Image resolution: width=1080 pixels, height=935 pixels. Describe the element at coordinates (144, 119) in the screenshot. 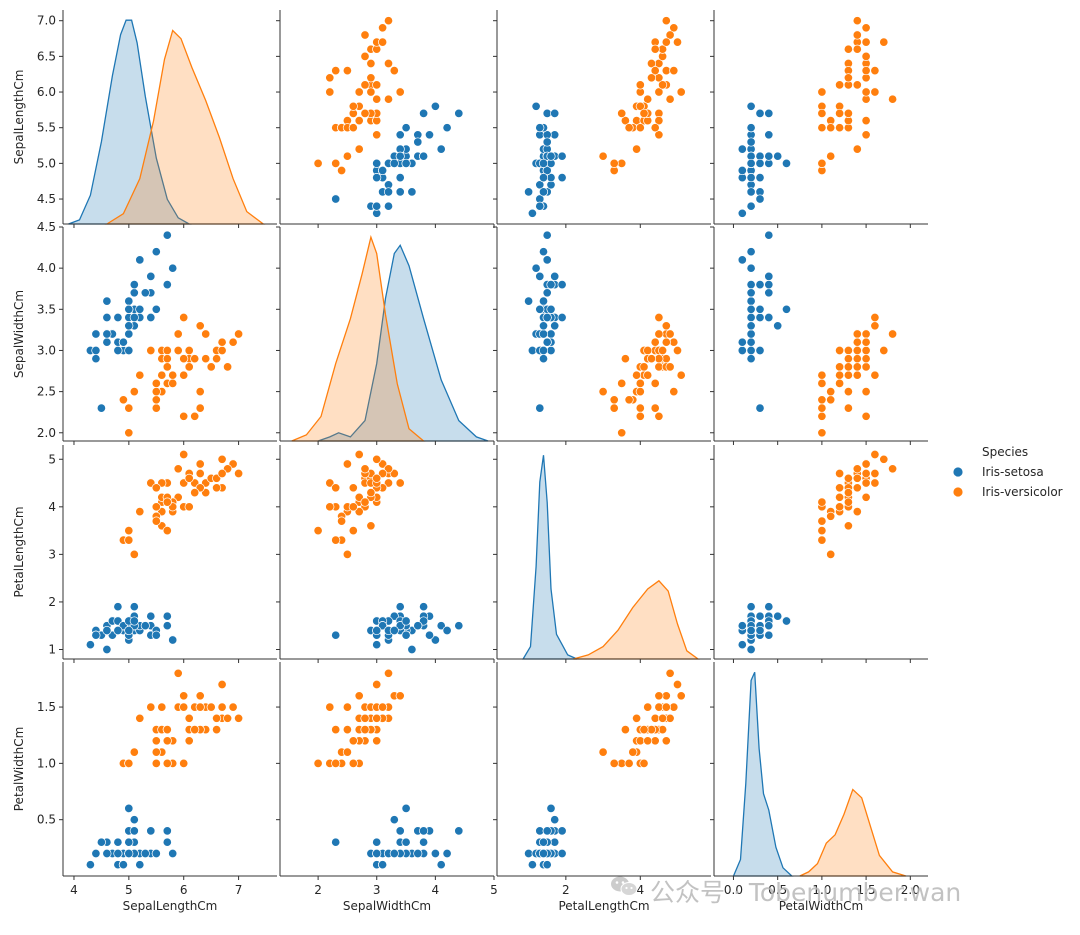

I see `panel-SepalLengthCm-vs-SepalLengthCm: 4.5 5.0 5.5 6.0 6.5 7.0 SepalLengthCm` at that location.